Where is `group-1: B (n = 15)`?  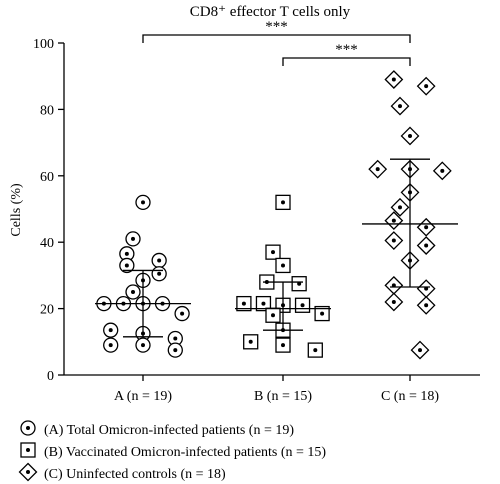
group-1: B (n = 15) is located at coordinates (283, 299).